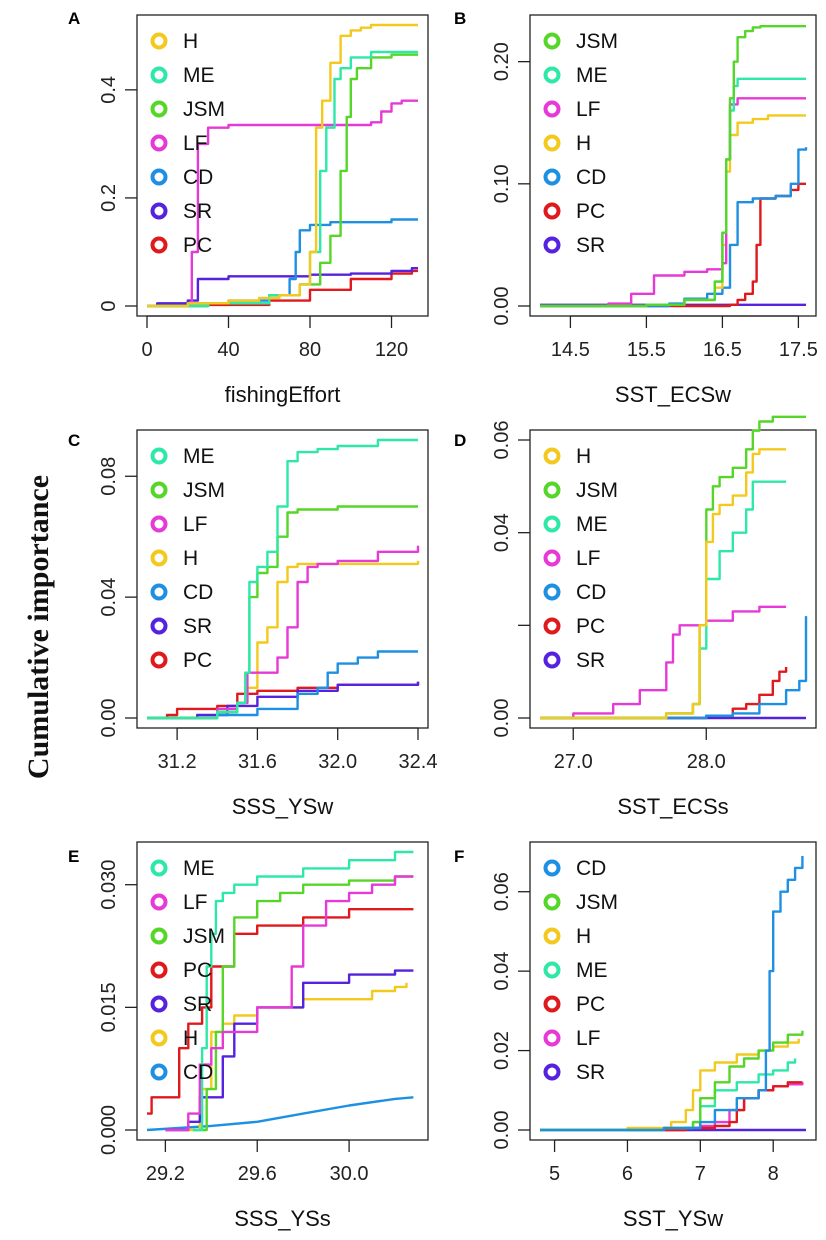 The height and width of the screenshot is (1240, 826). I want to click on y-tick-label: 0.015, so click(109, 1007).